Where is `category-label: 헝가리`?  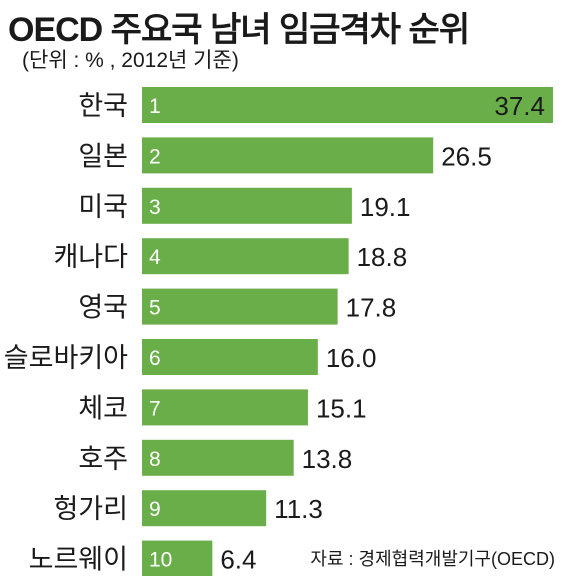
category-label: 헝가리 is located at coordinates (90, 509).